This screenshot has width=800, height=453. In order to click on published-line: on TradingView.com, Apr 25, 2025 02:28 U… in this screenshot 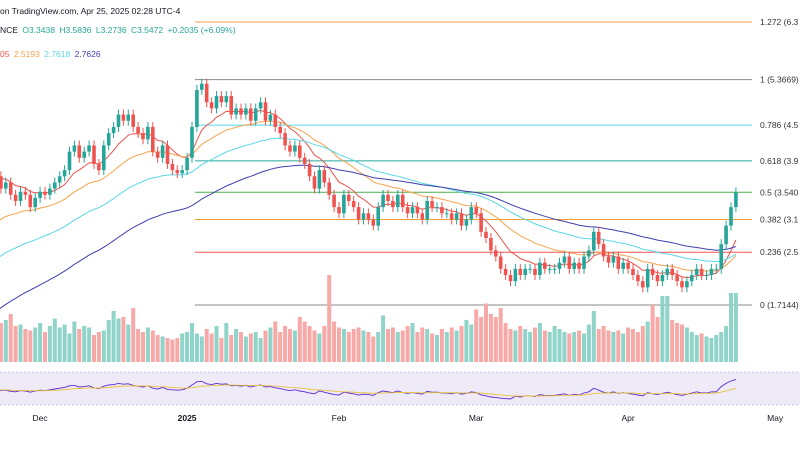, I will do `click(91, 11)`.